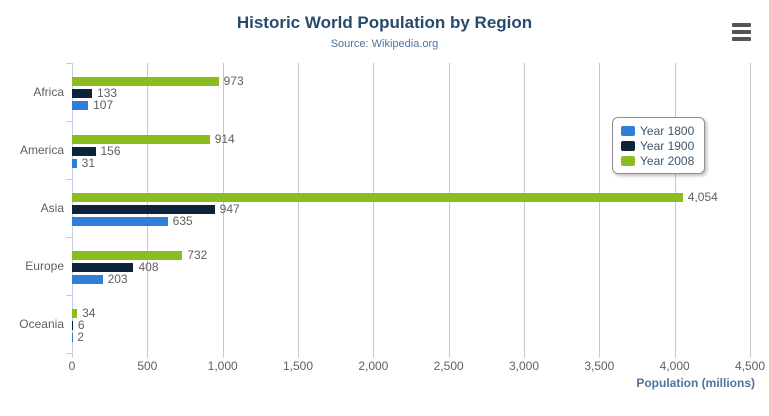 The width and height of the screenshot is (769, 416). I want to click on legend-label: Year 1800, so click(667, 130).